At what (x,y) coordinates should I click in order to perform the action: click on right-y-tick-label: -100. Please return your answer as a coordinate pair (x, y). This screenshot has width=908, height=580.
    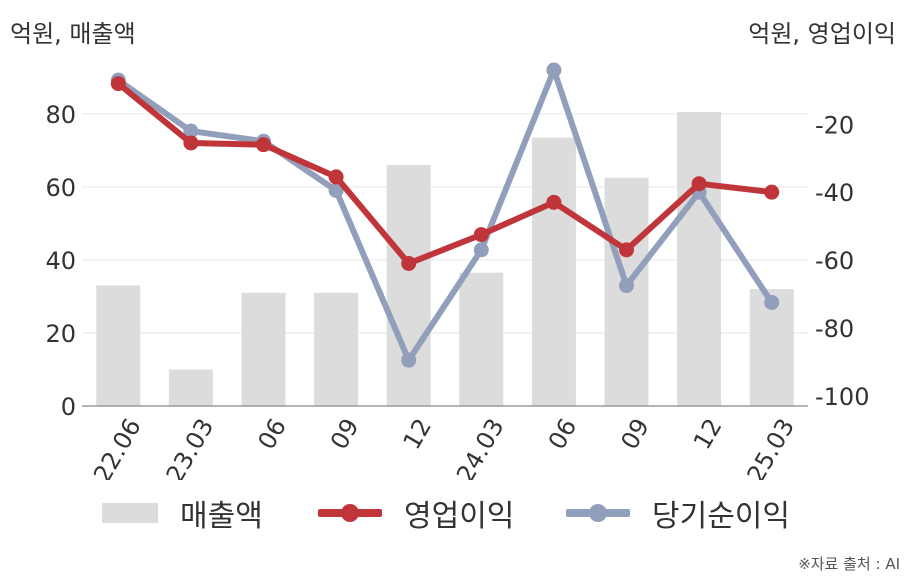
    Looking at the image, I should click on (842, 397).